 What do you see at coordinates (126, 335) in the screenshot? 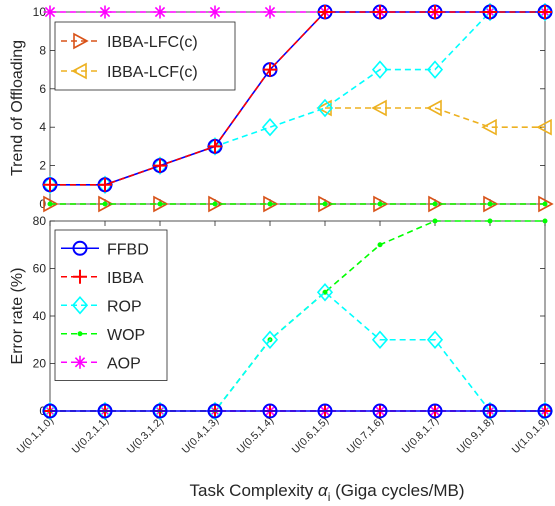
I see `legend-label: WOP` at bounding box center [126, 335].